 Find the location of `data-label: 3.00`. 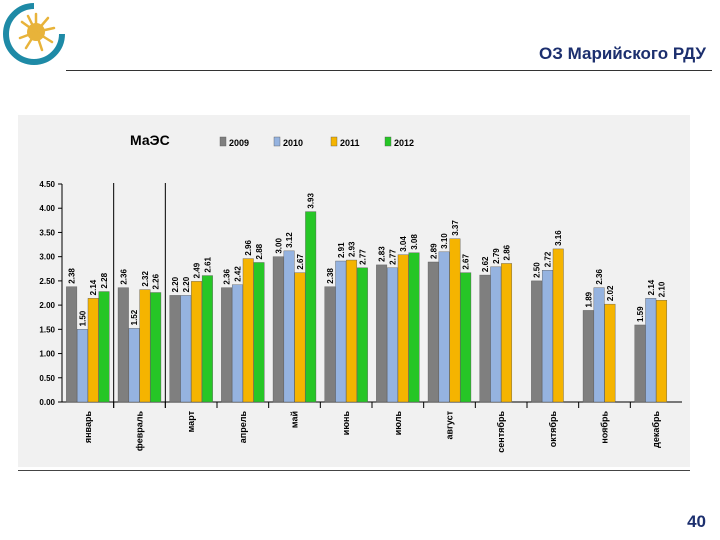

data-label: 3.00 is located at coordinates (278, 246).